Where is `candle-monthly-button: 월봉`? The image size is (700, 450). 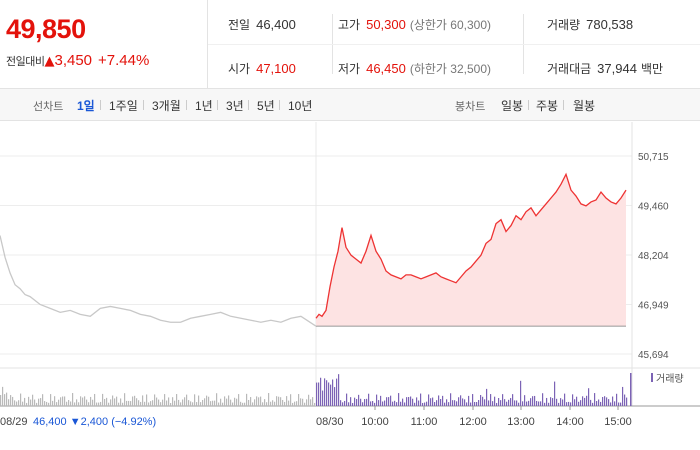 candle-monthly-button: 월봉 is located at coordinates (584, 106).